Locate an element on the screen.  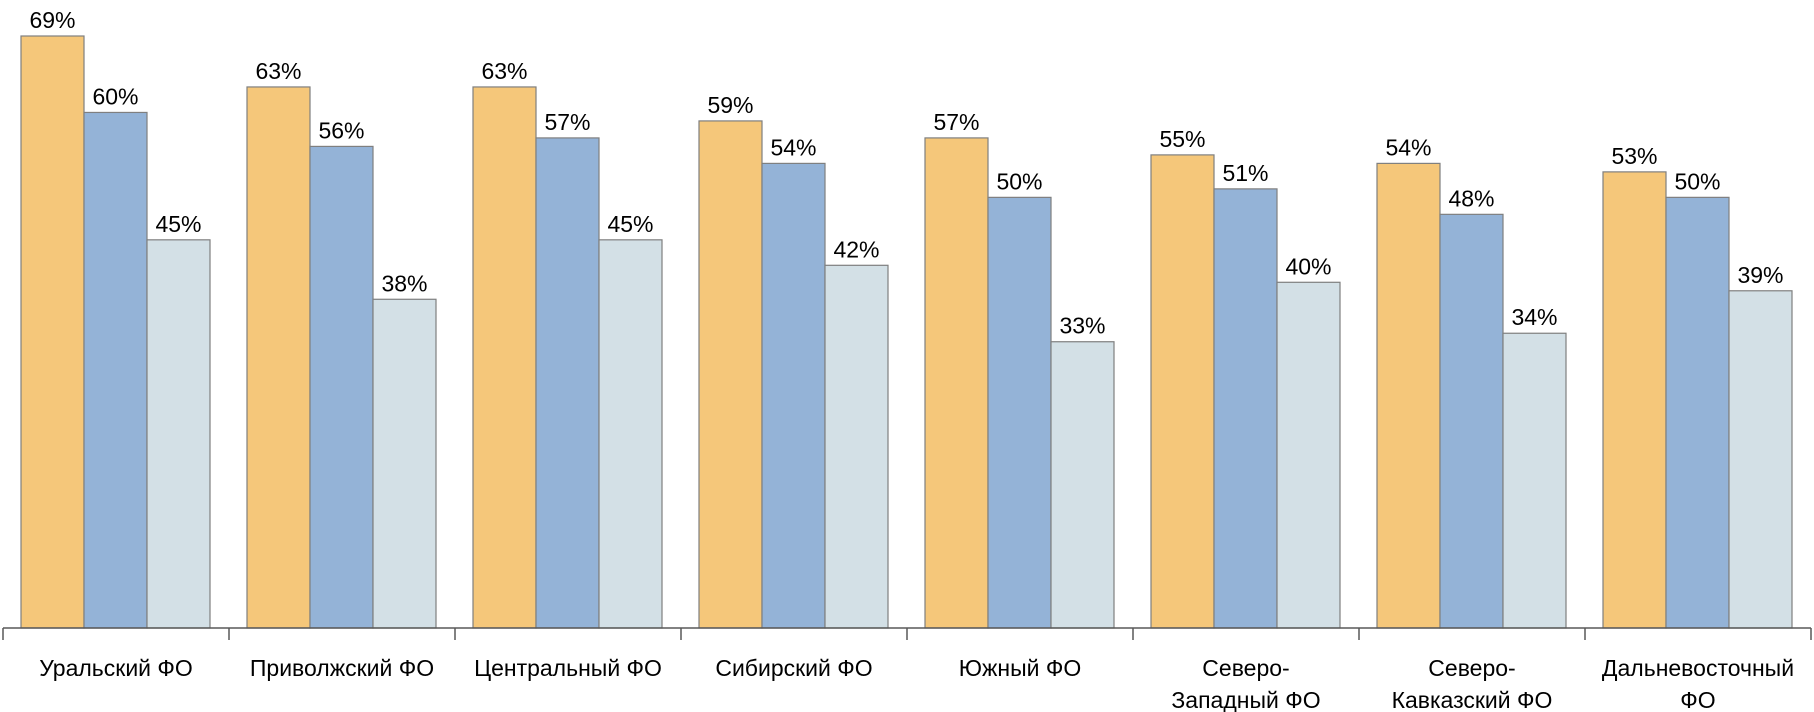
category-label: ФО is located at coordinates (1697, 699).